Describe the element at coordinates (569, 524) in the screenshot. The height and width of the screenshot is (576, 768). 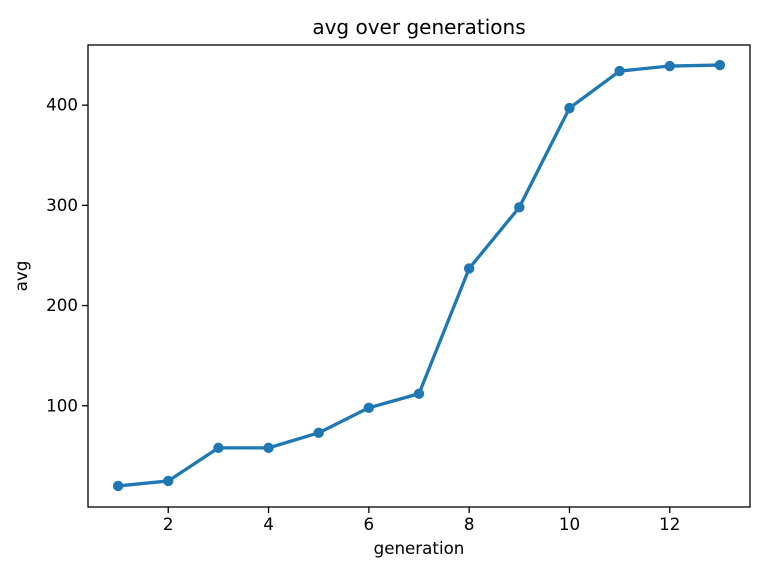
I see `x-tick-label: 10` at that location.